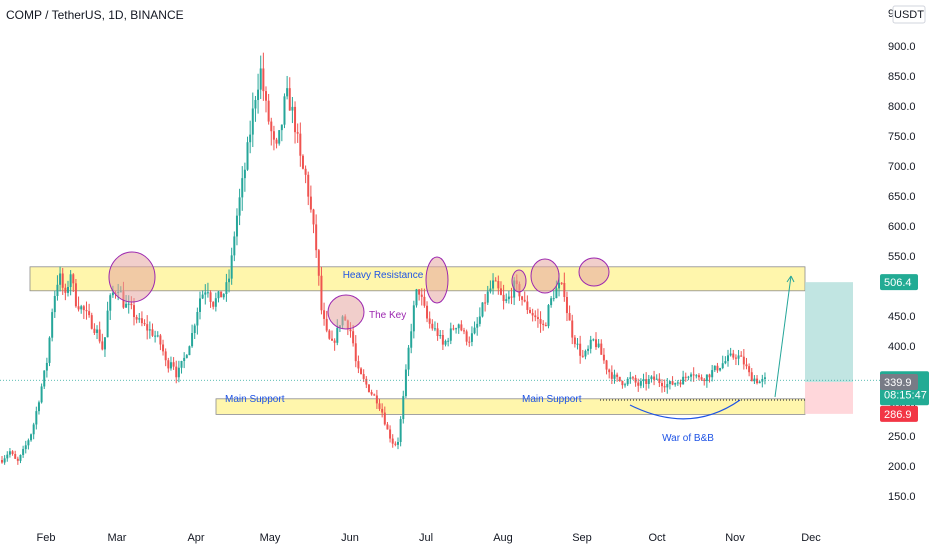  I want to click on y-tick-label: 150.0, so click(902, 497).